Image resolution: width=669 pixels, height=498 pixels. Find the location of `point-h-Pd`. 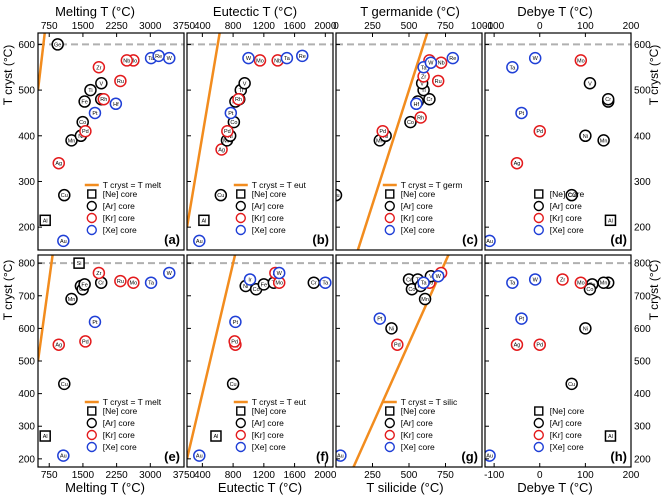

point-h-Pd is located at coordinates (539, 344).